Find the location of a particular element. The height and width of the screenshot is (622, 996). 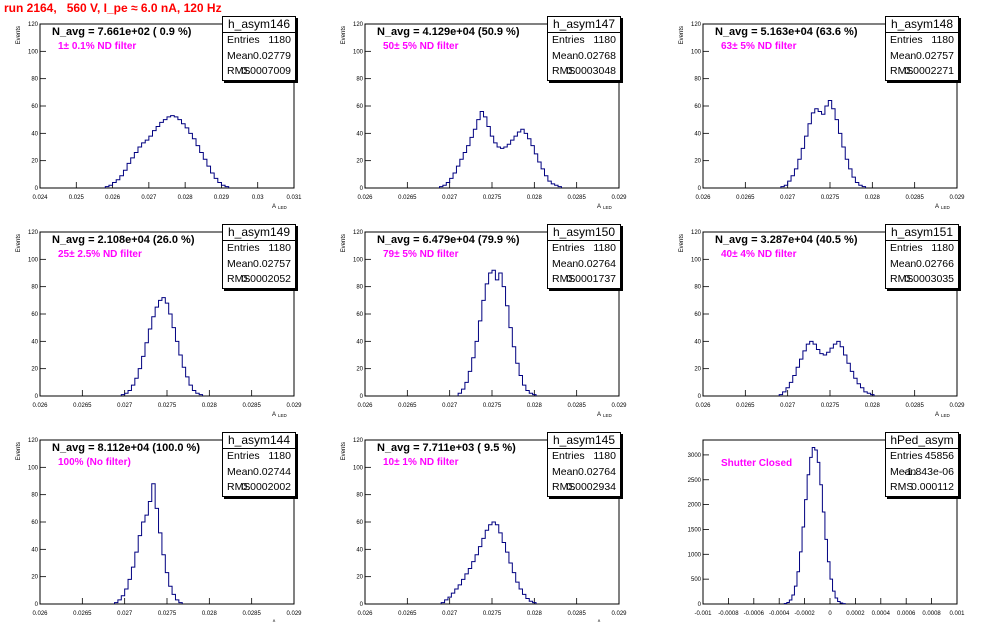

x-tick-label: 0.03 is located at coordinates (258, 198).